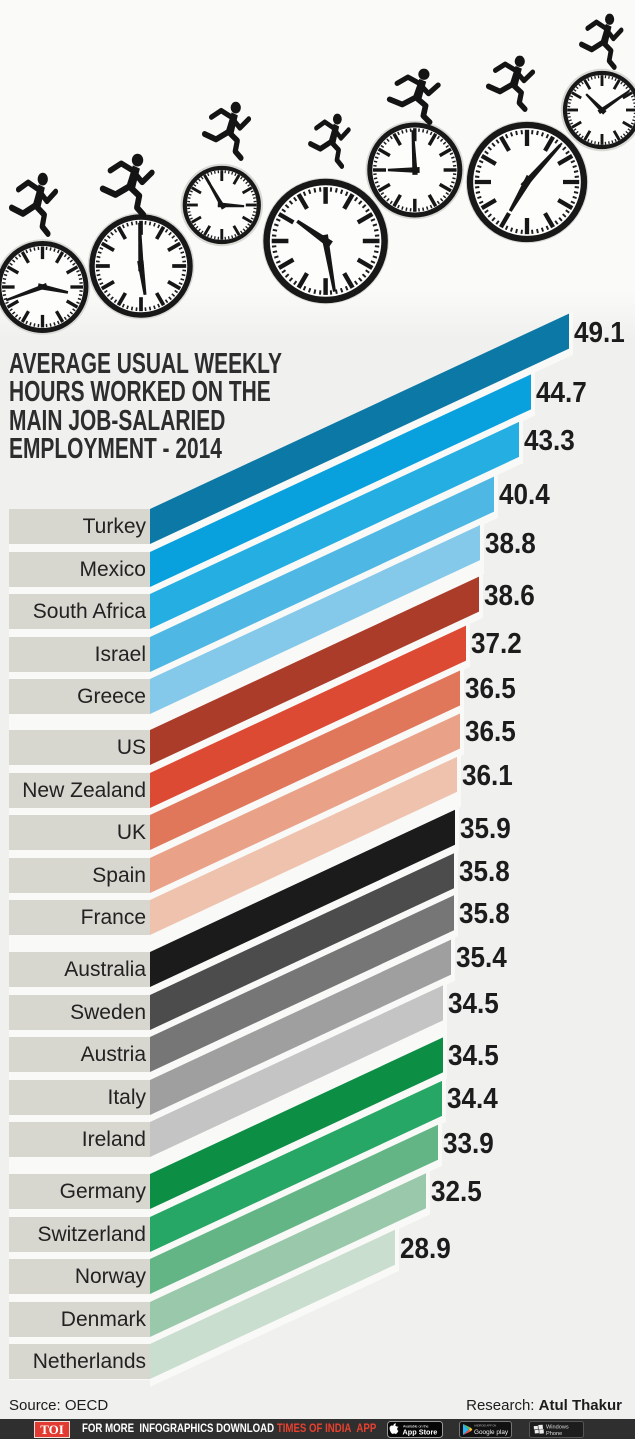 This screenshot has height=1439, width=635. I want to click on svg-text: Windows, so click(557, 1428).